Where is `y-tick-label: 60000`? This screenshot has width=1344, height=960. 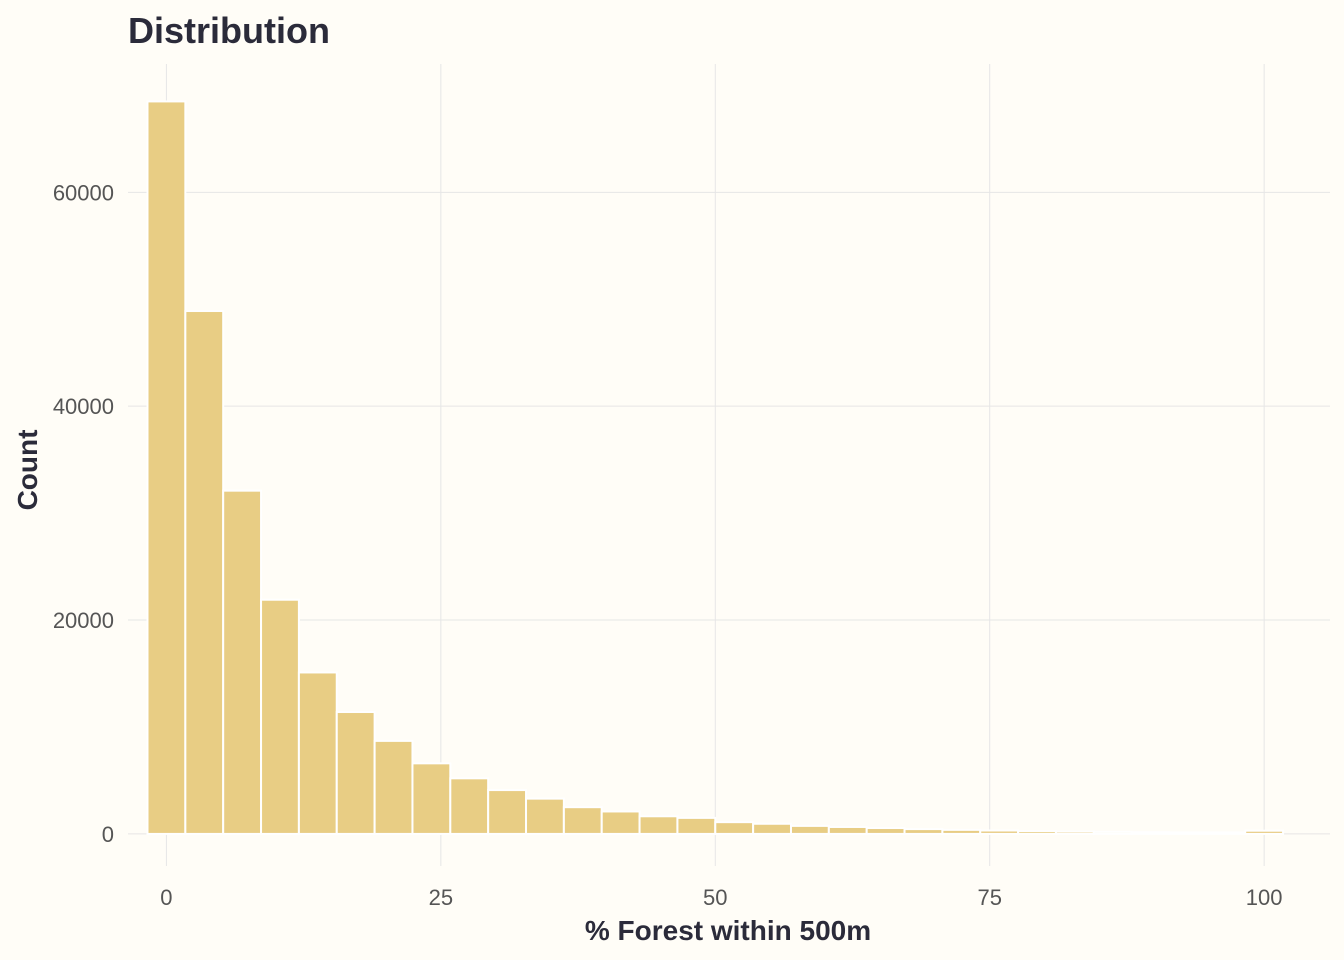
y-tick-label: 60000 is located at coordinates (83, 192).